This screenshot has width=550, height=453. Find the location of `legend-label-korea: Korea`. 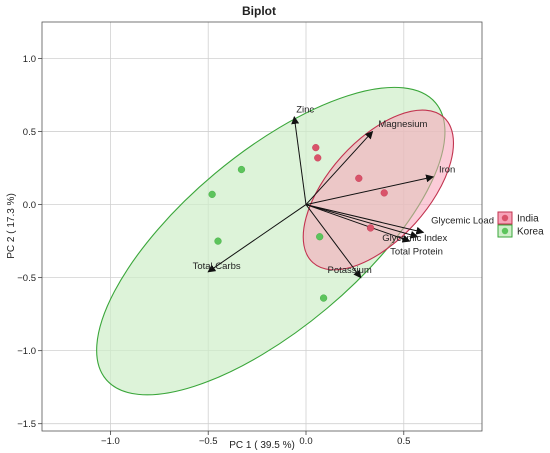

legend-label-korea: Korea is located at coordinates (530, 232).